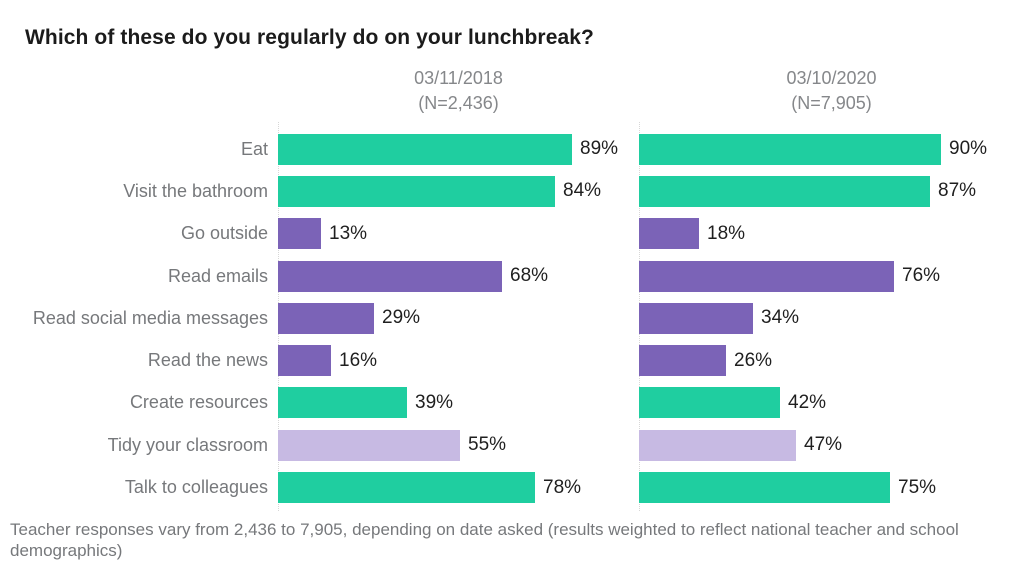 Image resolution: width=1024 pixels, height=585 pixels. I want to click on chart-row: Read social media messages 29% 34%, so click(512, 318).